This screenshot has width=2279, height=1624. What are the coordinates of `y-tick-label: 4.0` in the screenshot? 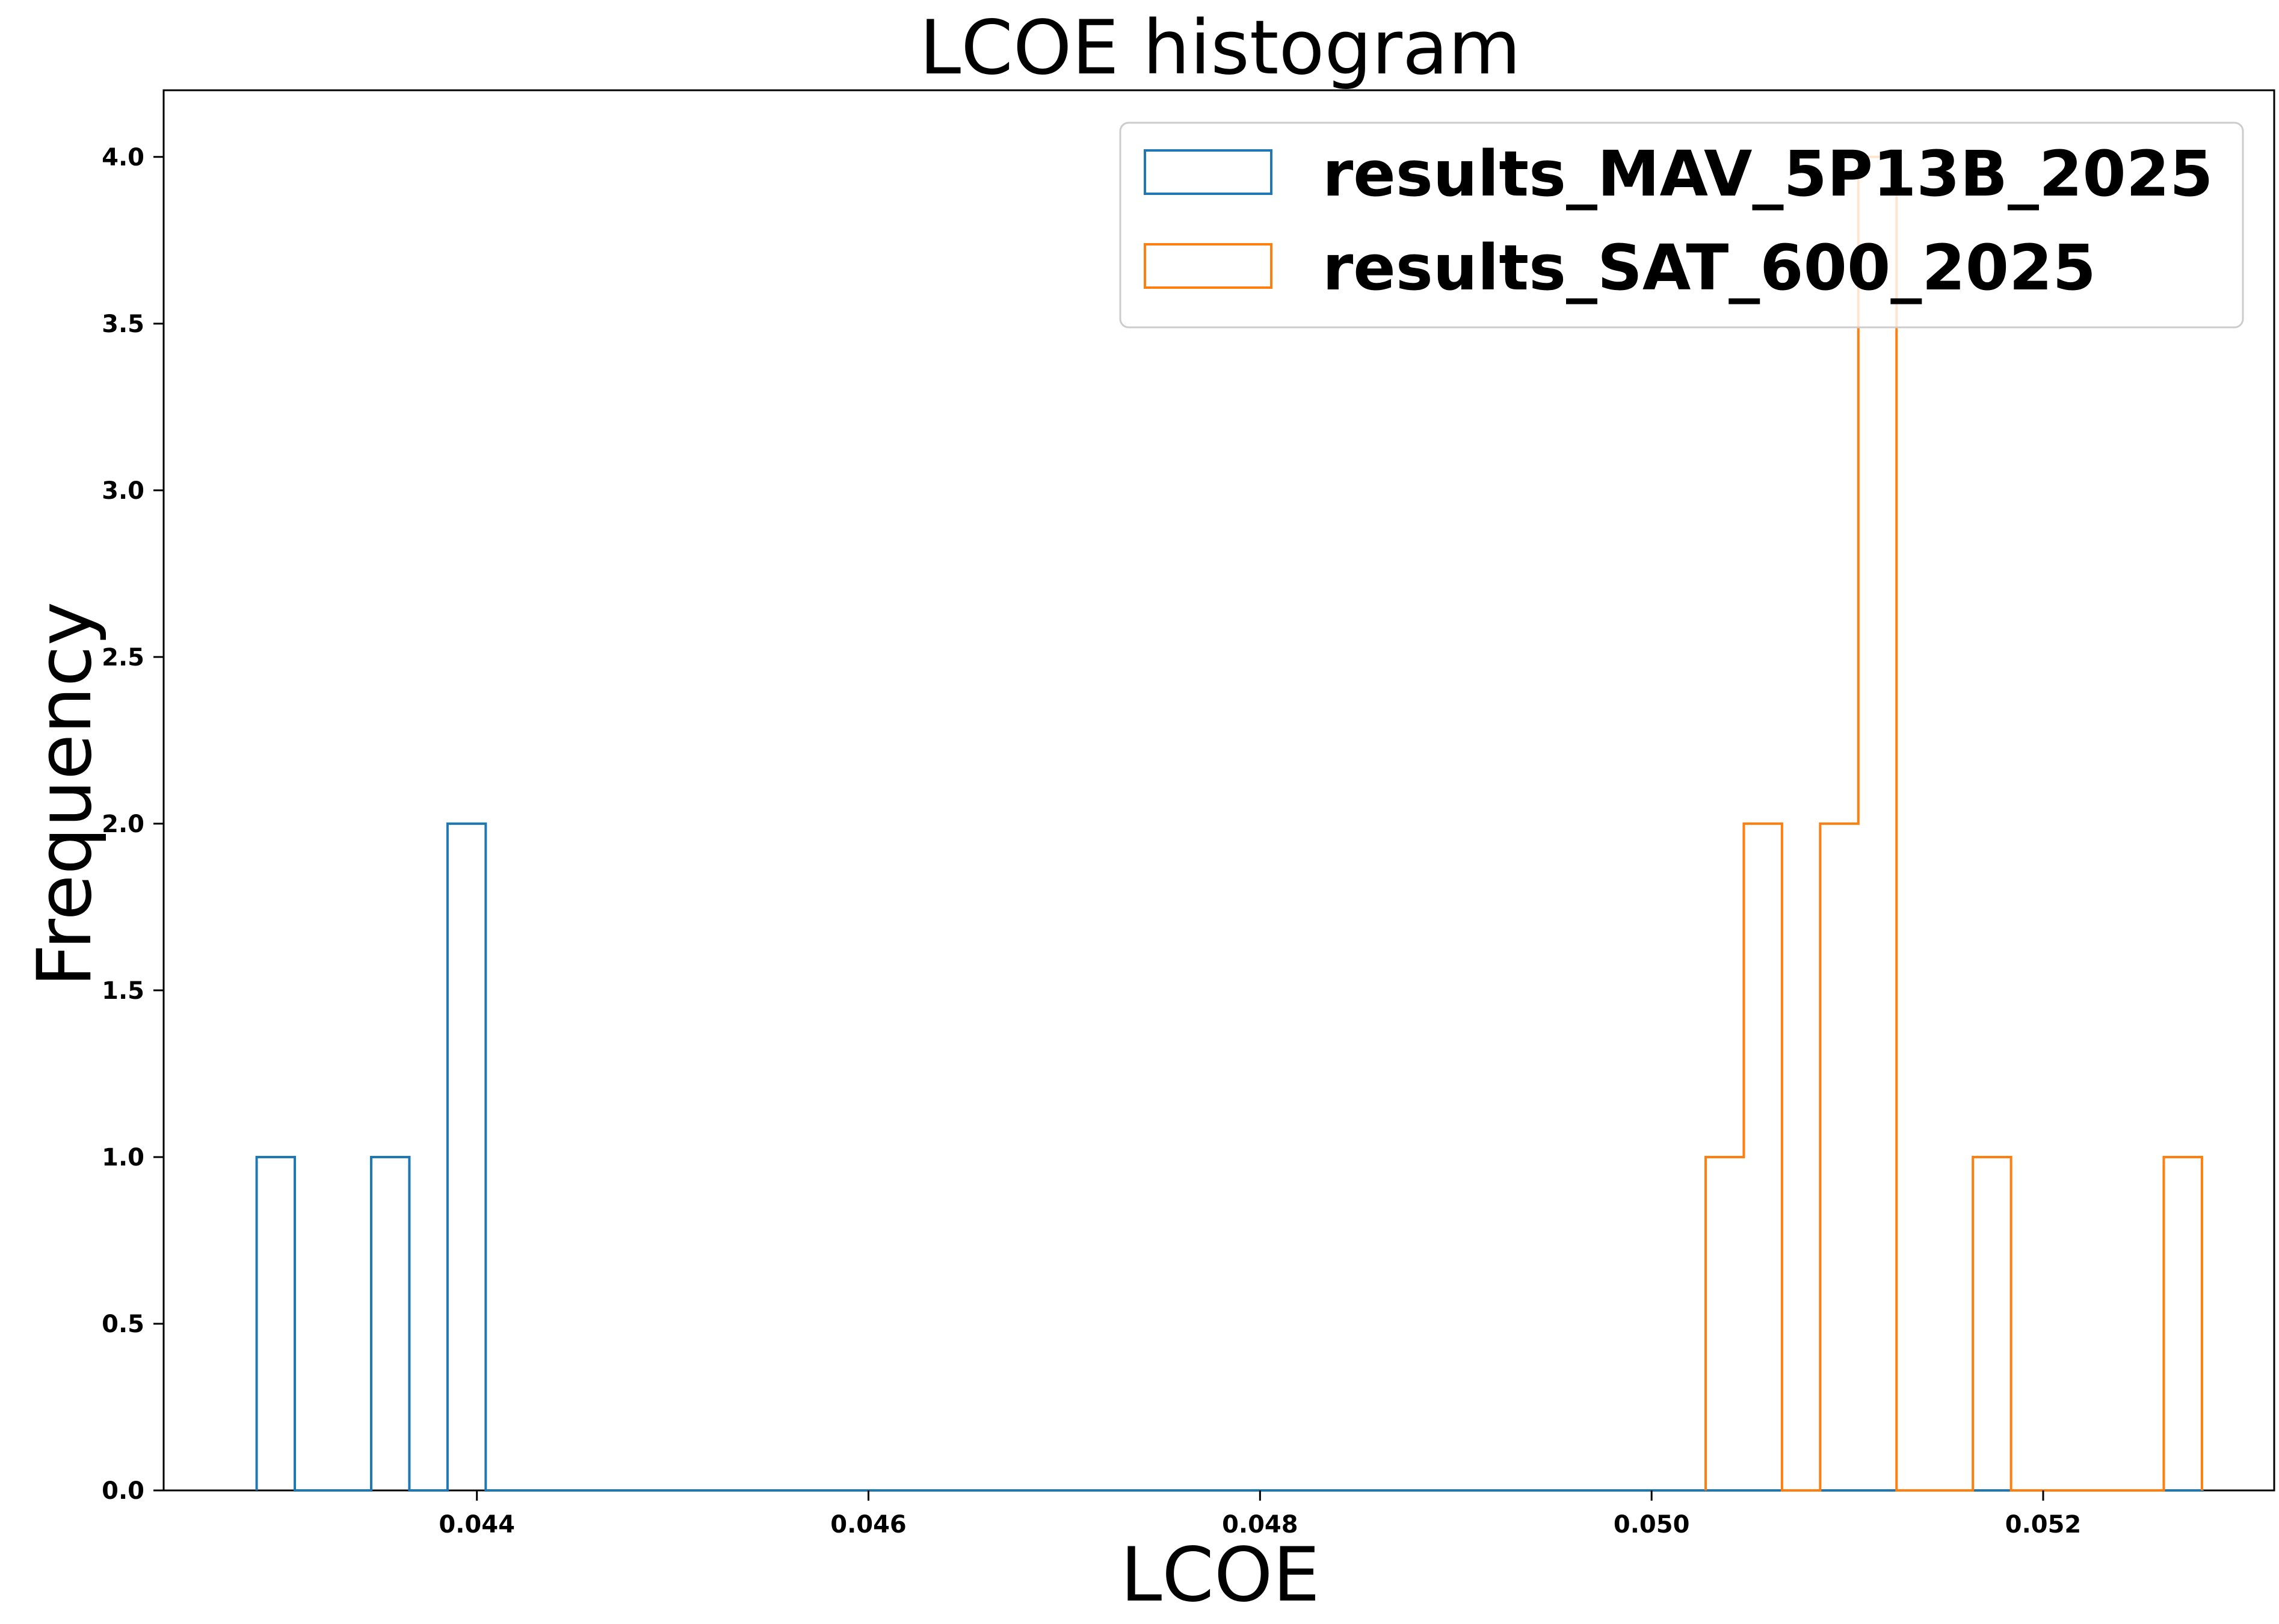 It's located at (123, 157).